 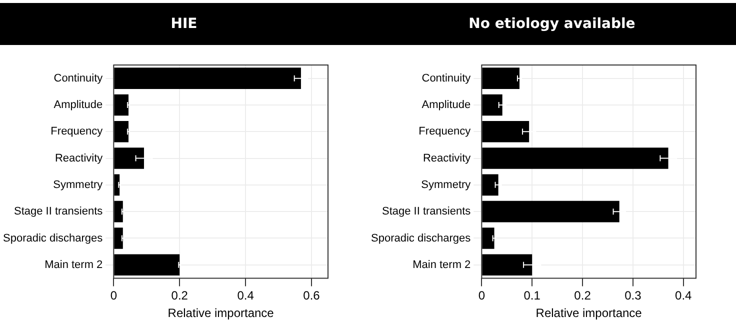 What do you see at coordinates (552, 24) in the screenshot?
I see `chart-title: No etiology available` at bounding box center [552, 24].